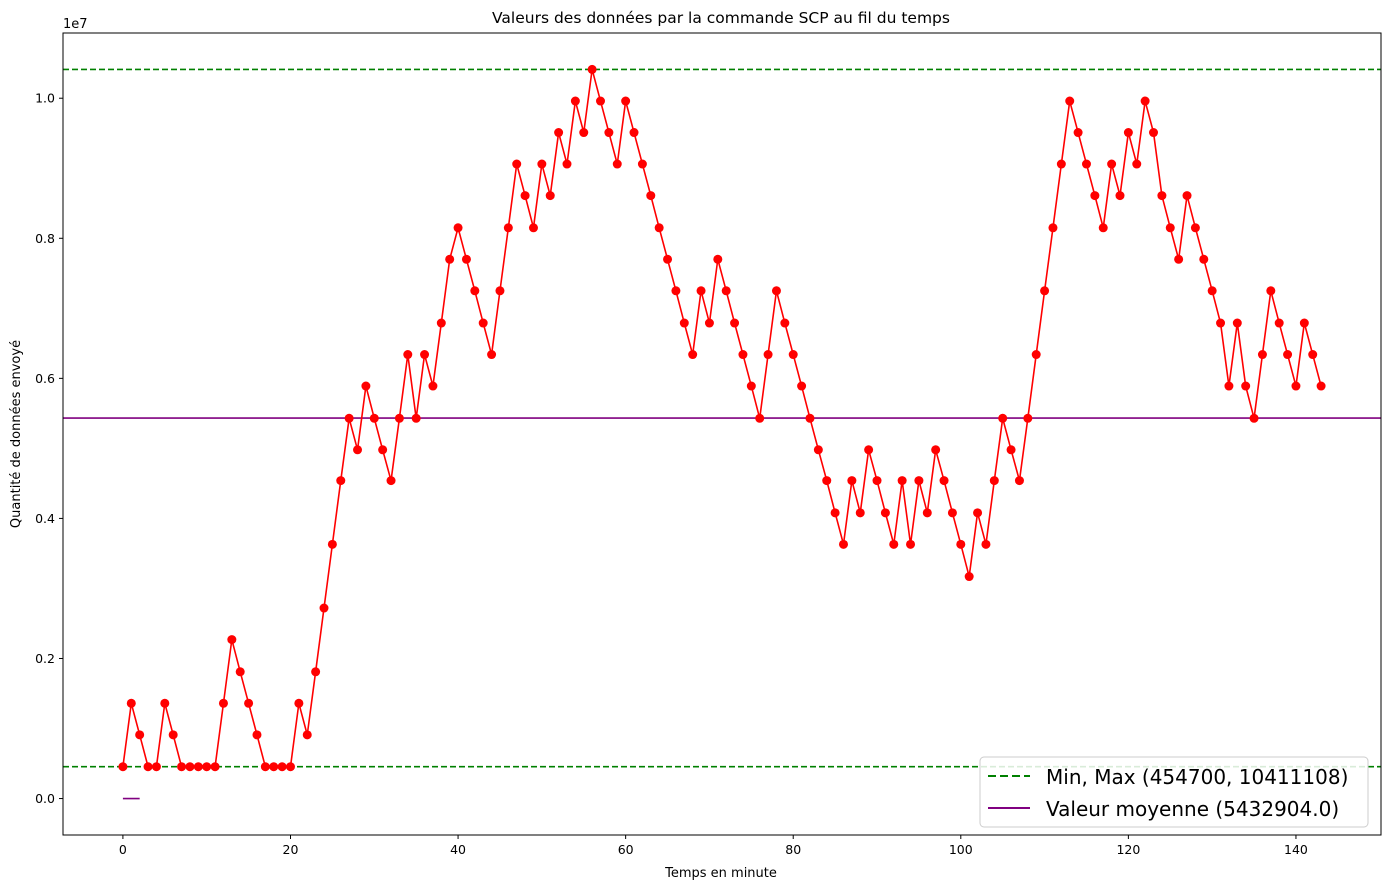  I want to click on x-tick-label: 0, so click(123, 849).